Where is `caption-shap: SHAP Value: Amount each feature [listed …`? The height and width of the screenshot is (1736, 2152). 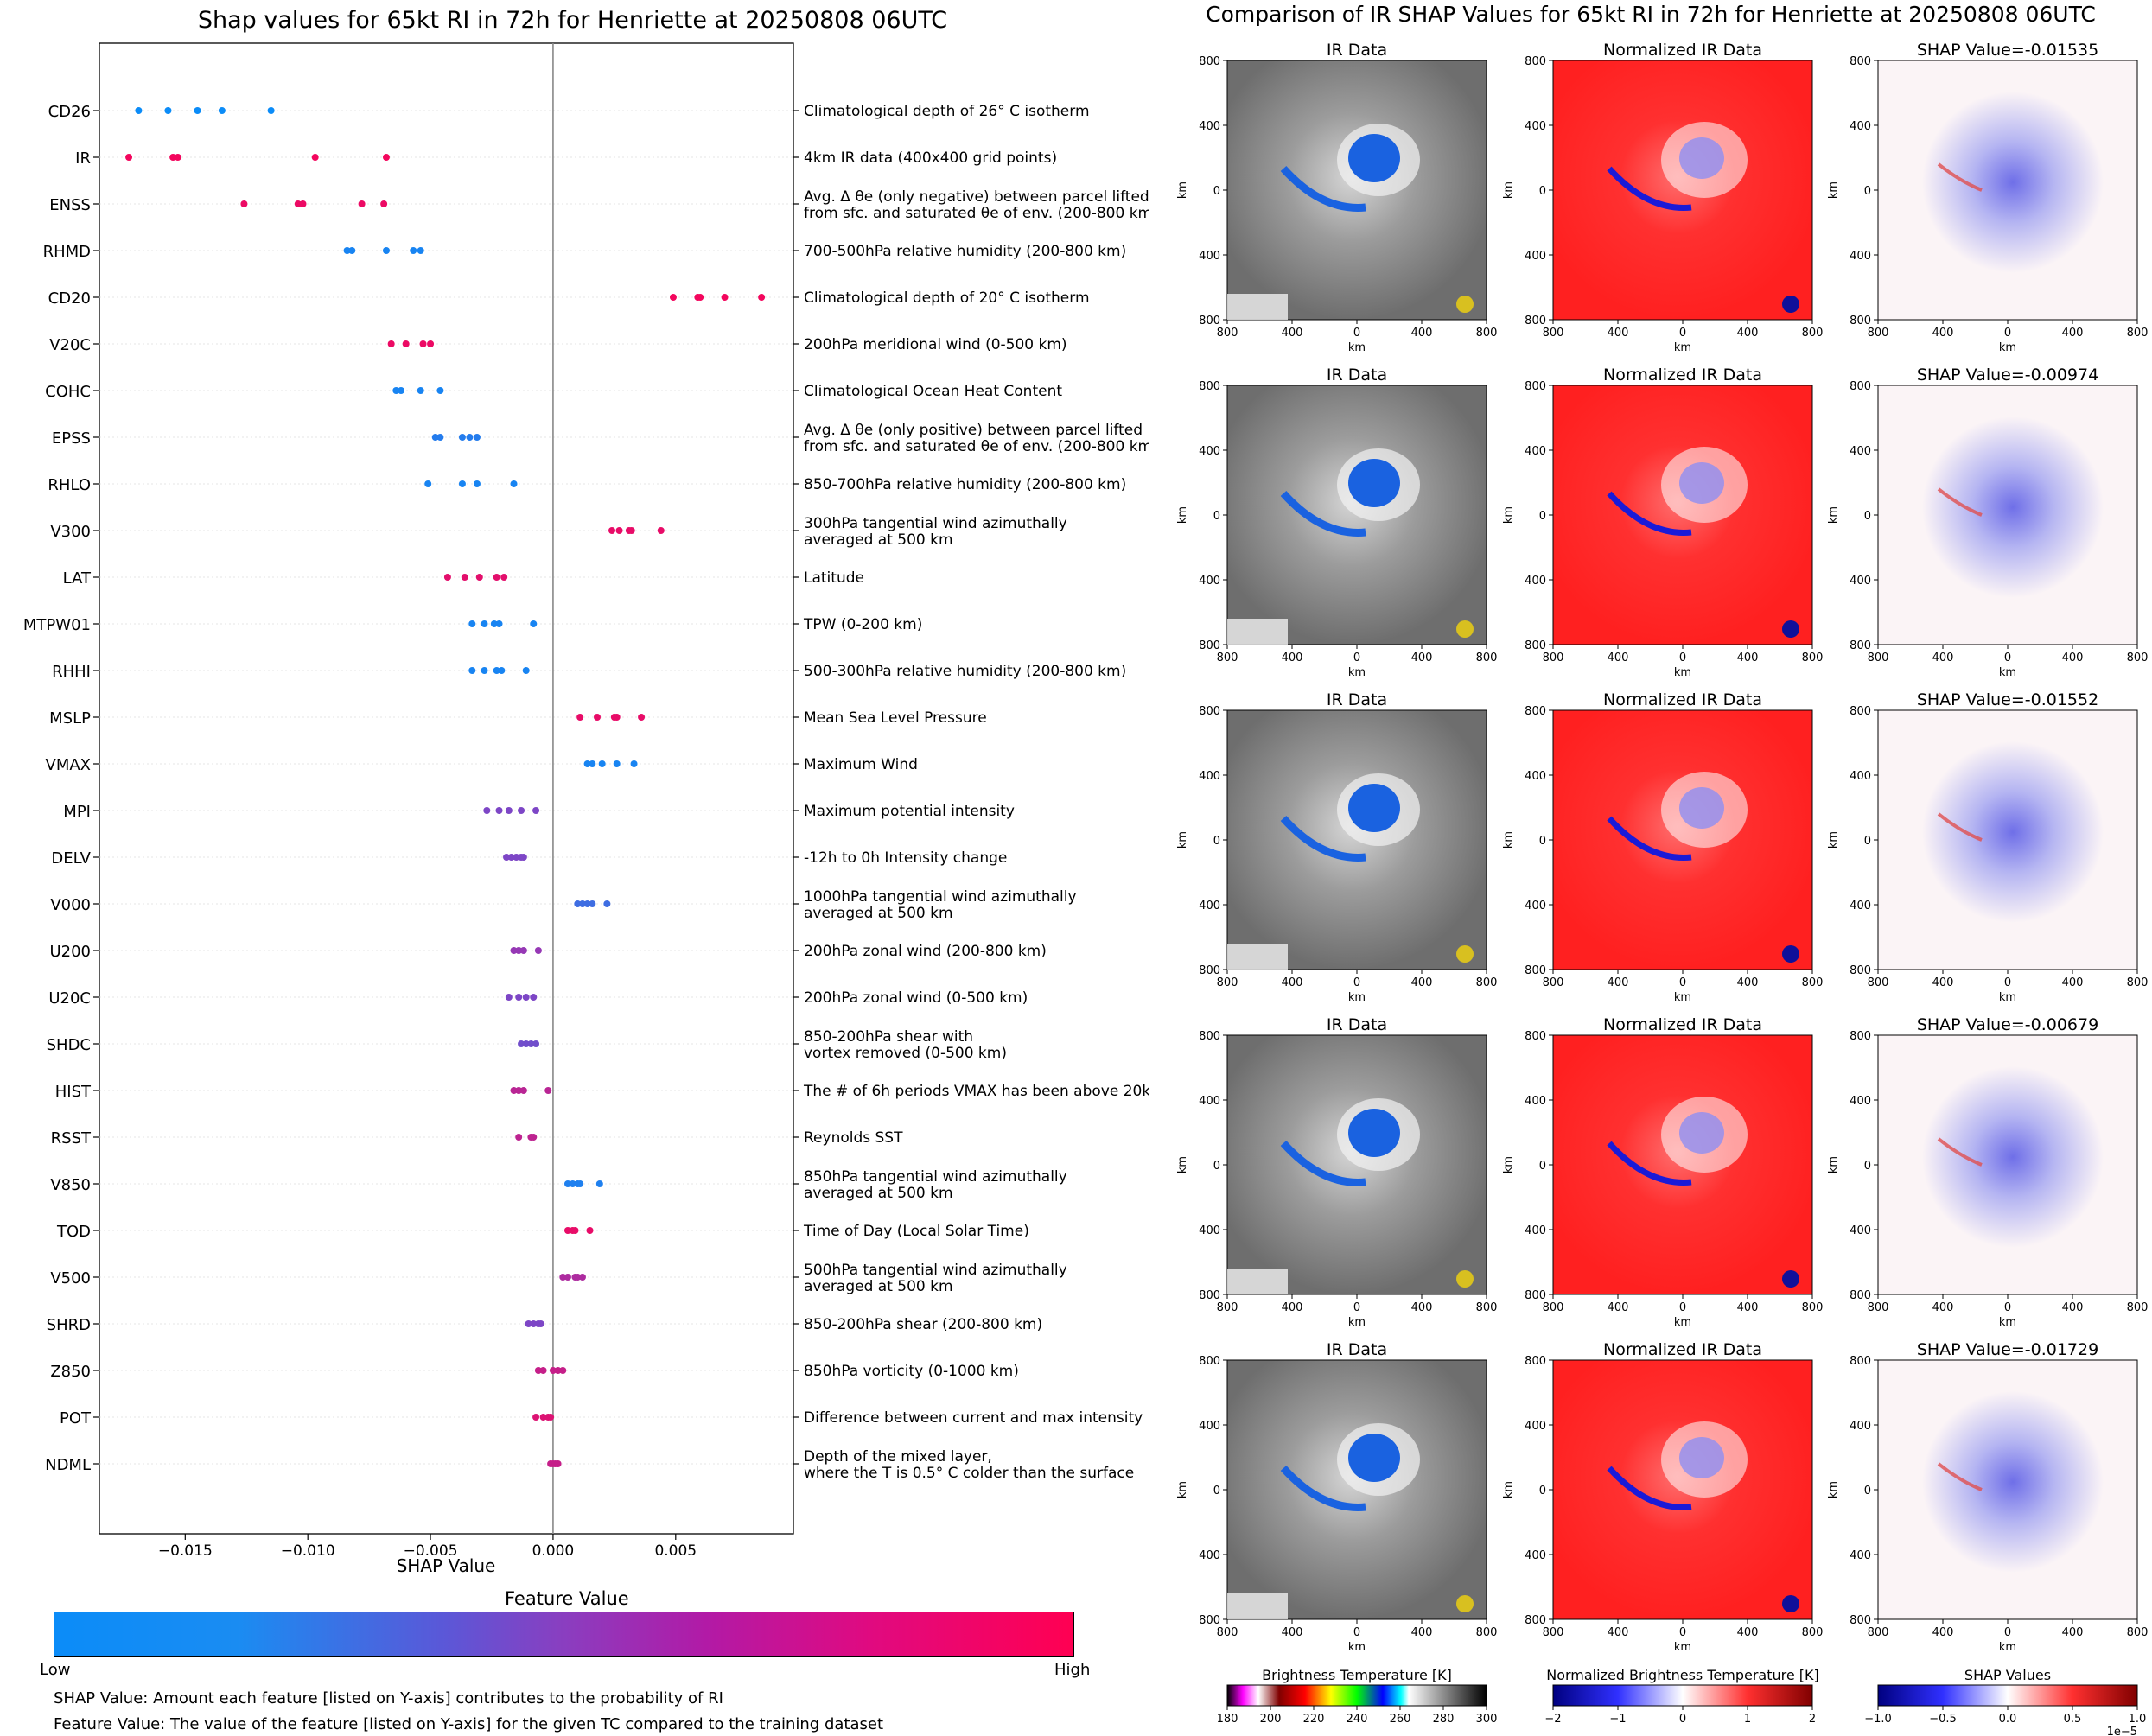
caption-shap: SHAP Value: Amount each feature [listed … is located at coordinates (388, 1698).